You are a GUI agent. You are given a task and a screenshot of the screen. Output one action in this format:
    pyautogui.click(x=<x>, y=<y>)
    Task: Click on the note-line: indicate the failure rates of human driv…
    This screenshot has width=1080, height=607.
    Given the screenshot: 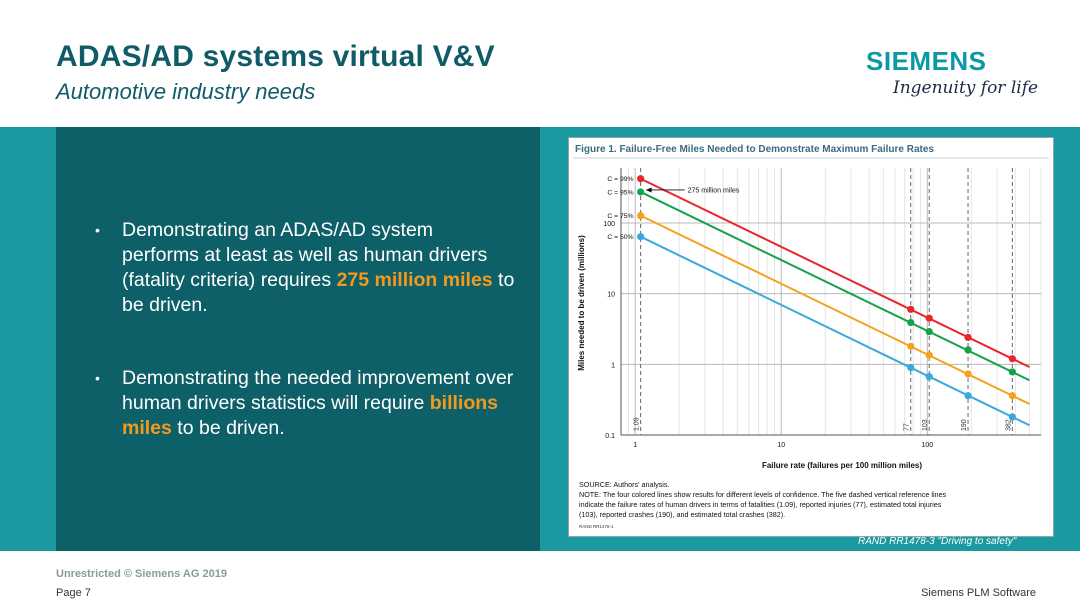 What is the action you would take?
    pyautogui.click(x=760, y=504)
    